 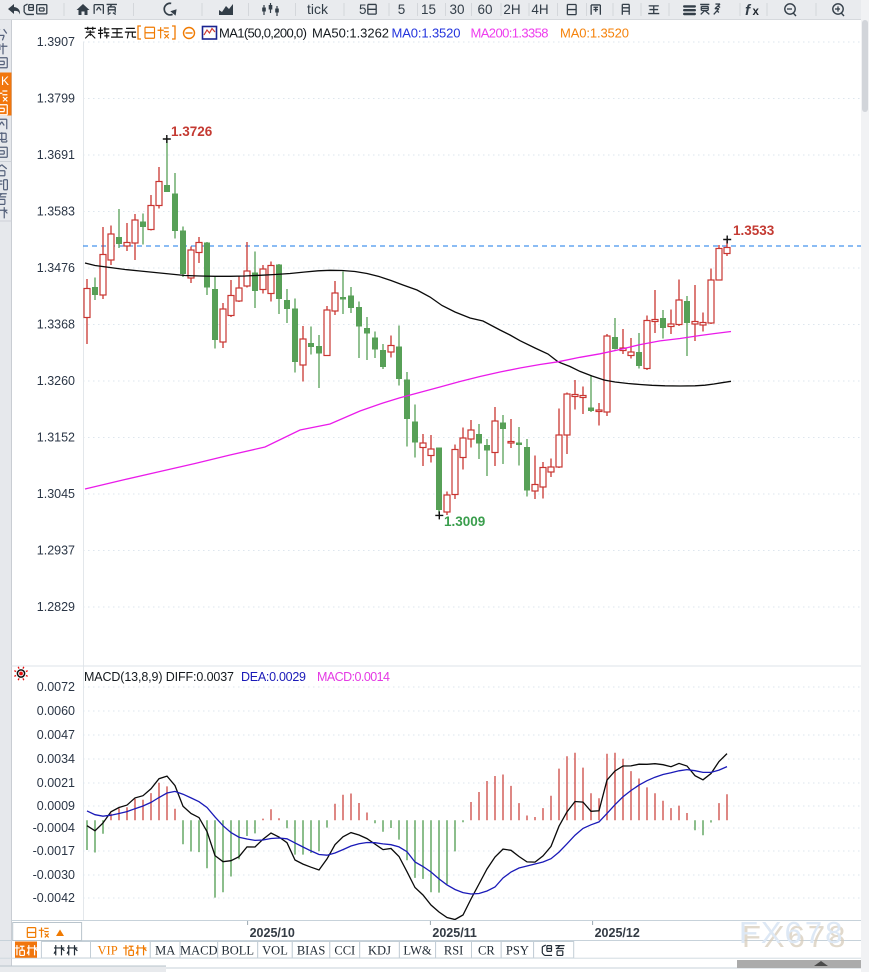 What do you see at coordinates (54, 875) in the screenshot?
I see `svg-text: -0.0030` at bounding box center [54, 875].